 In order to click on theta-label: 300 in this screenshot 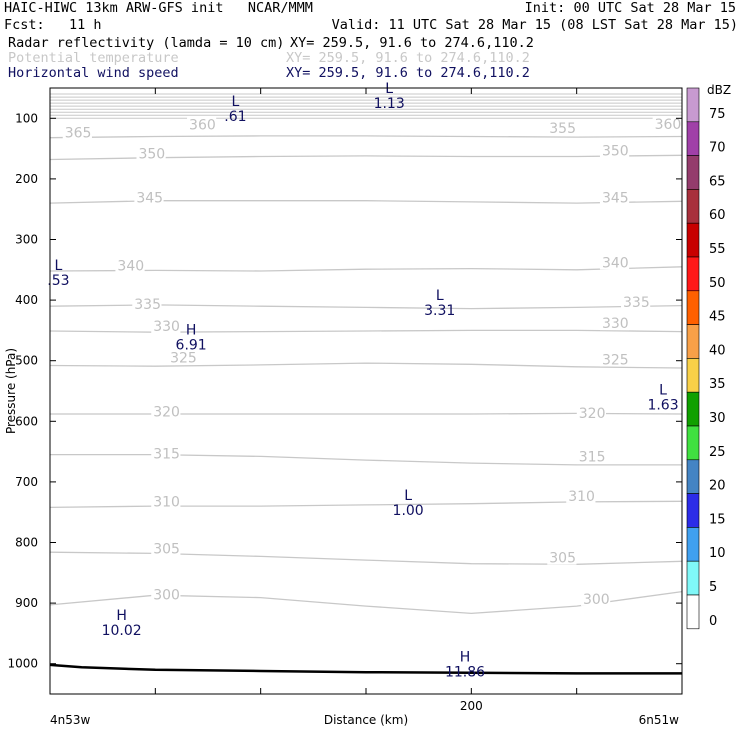, I will do `click(166, 596)`.